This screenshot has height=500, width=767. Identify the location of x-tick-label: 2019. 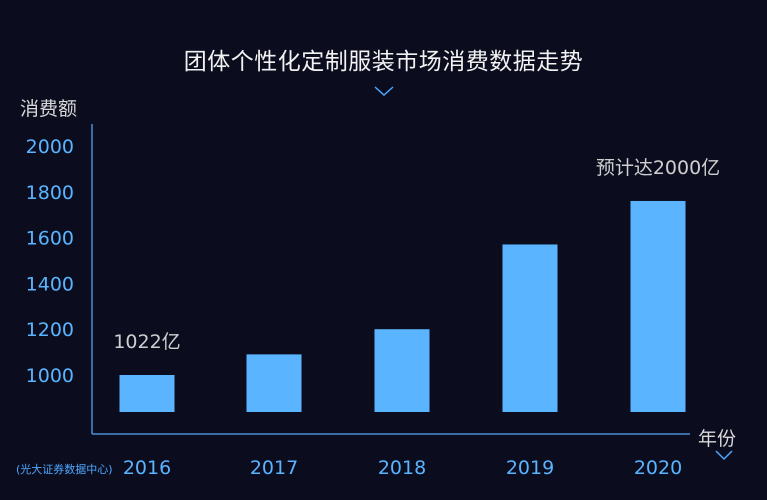
(530, 468).